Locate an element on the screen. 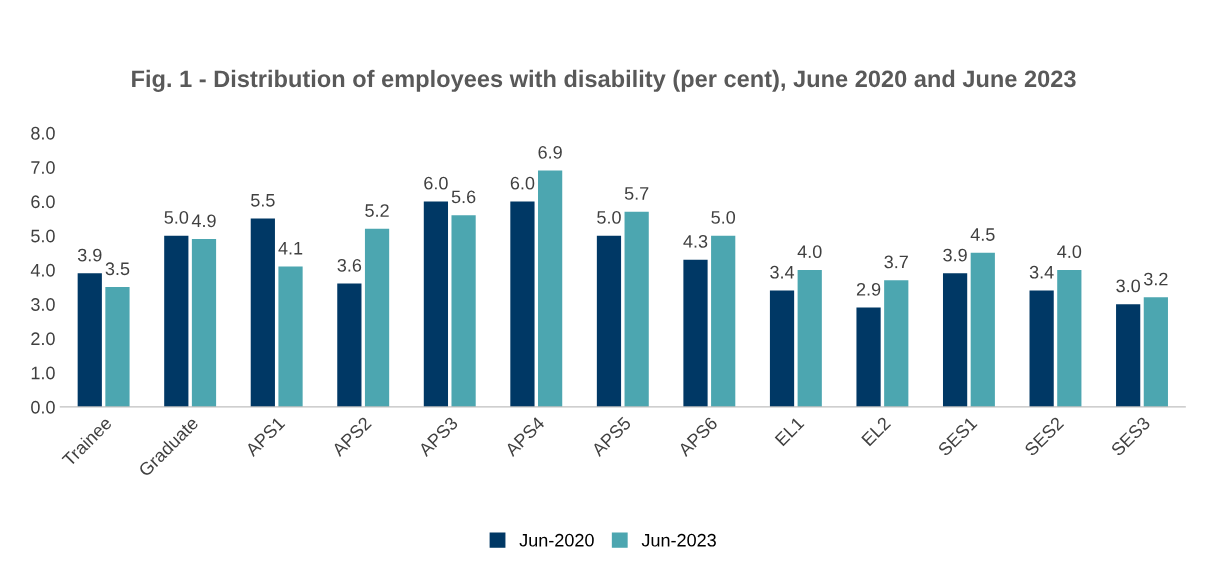  data-label: 5.5 is located at coordinates (263, 200).